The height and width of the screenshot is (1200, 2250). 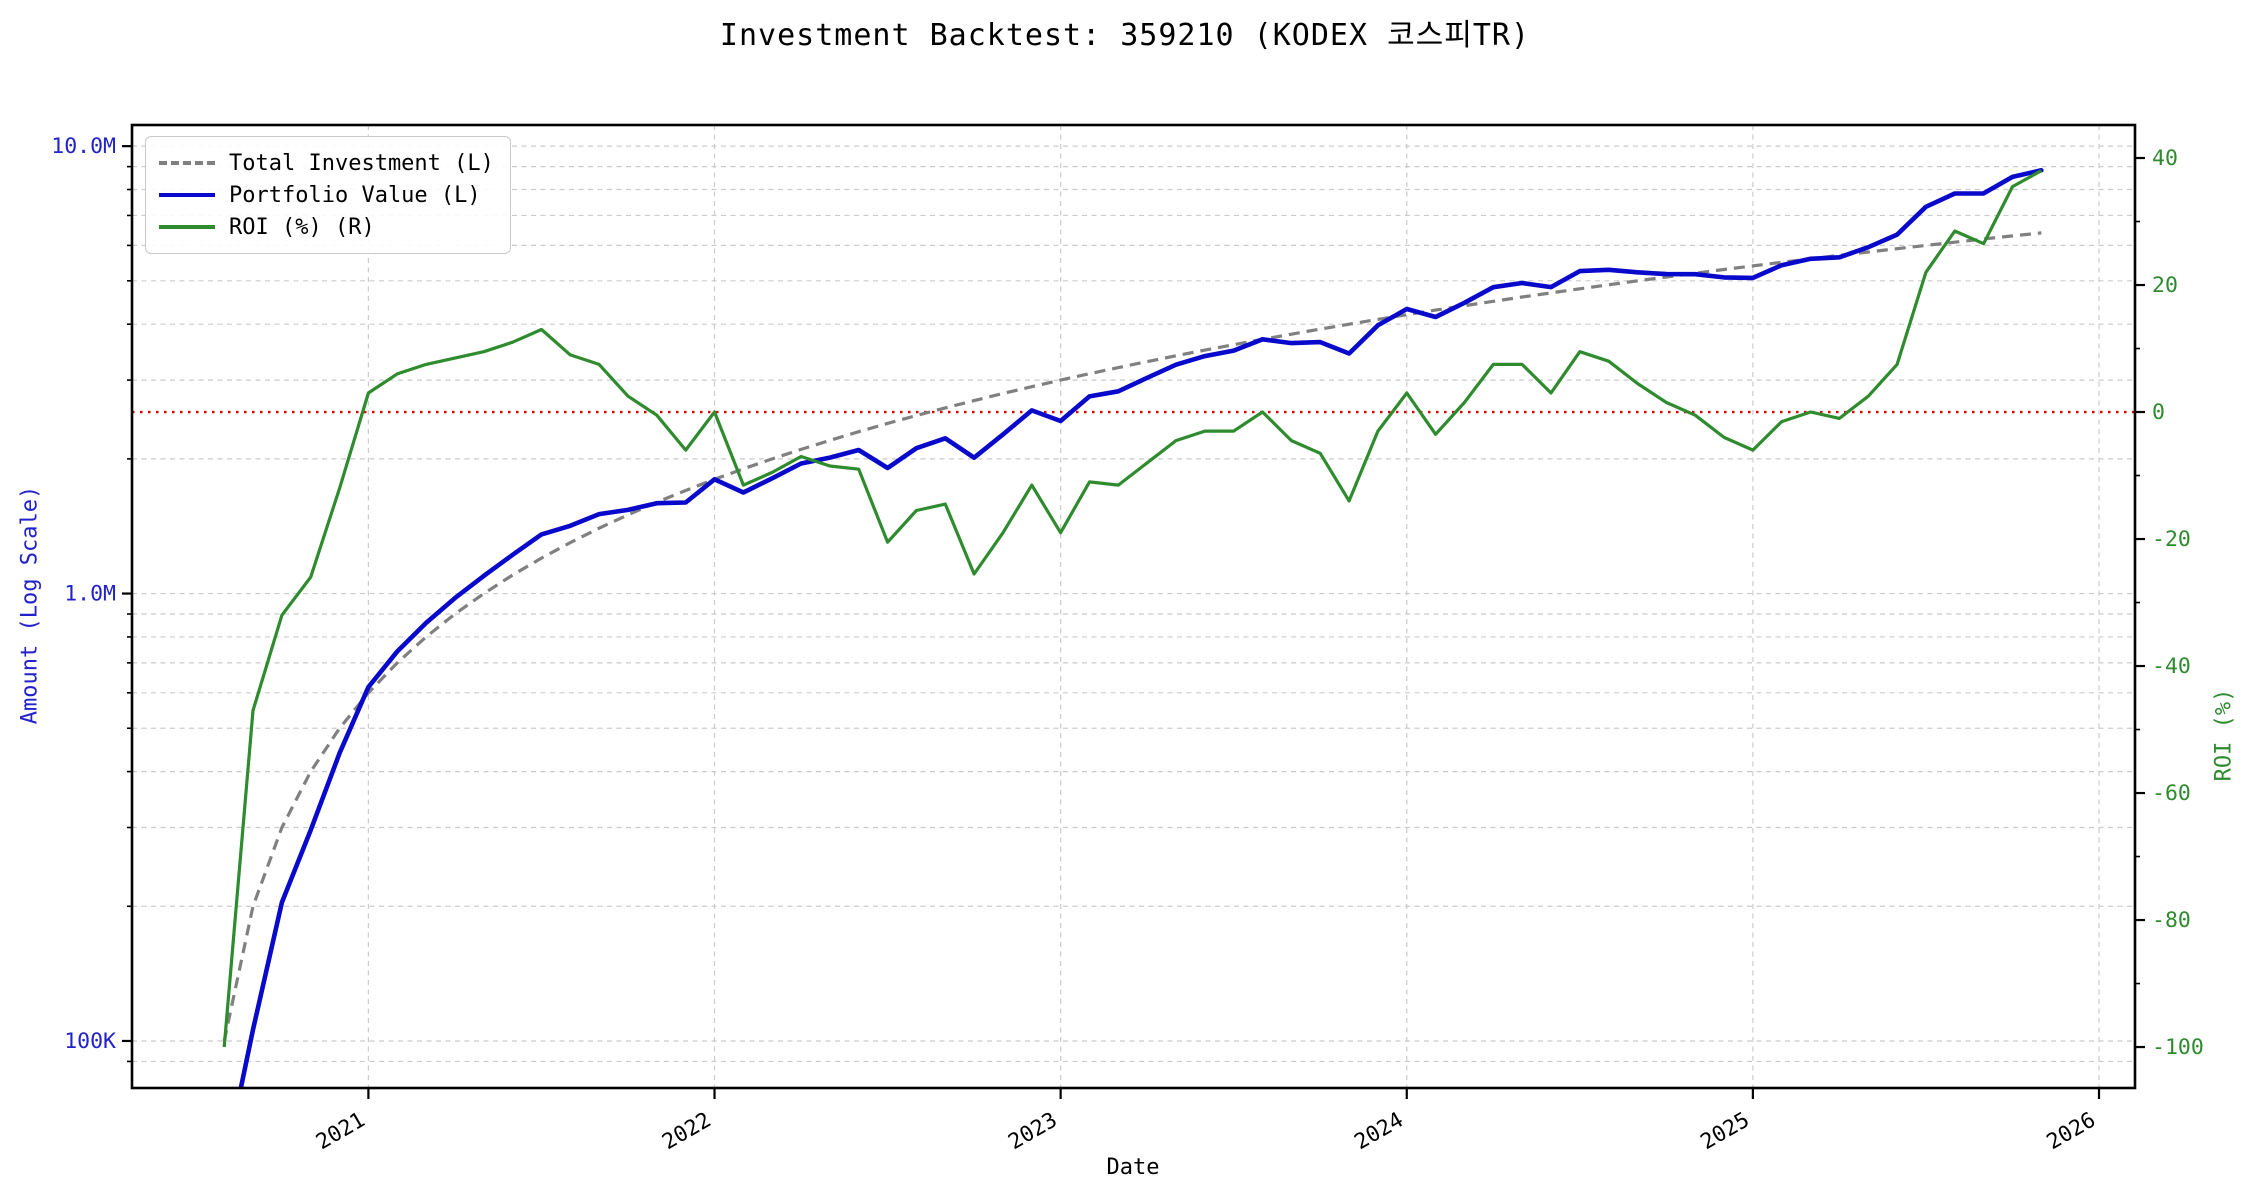 I want to click on legend-item-total-investment: Total Investment (L), so click(x=326, y=163).